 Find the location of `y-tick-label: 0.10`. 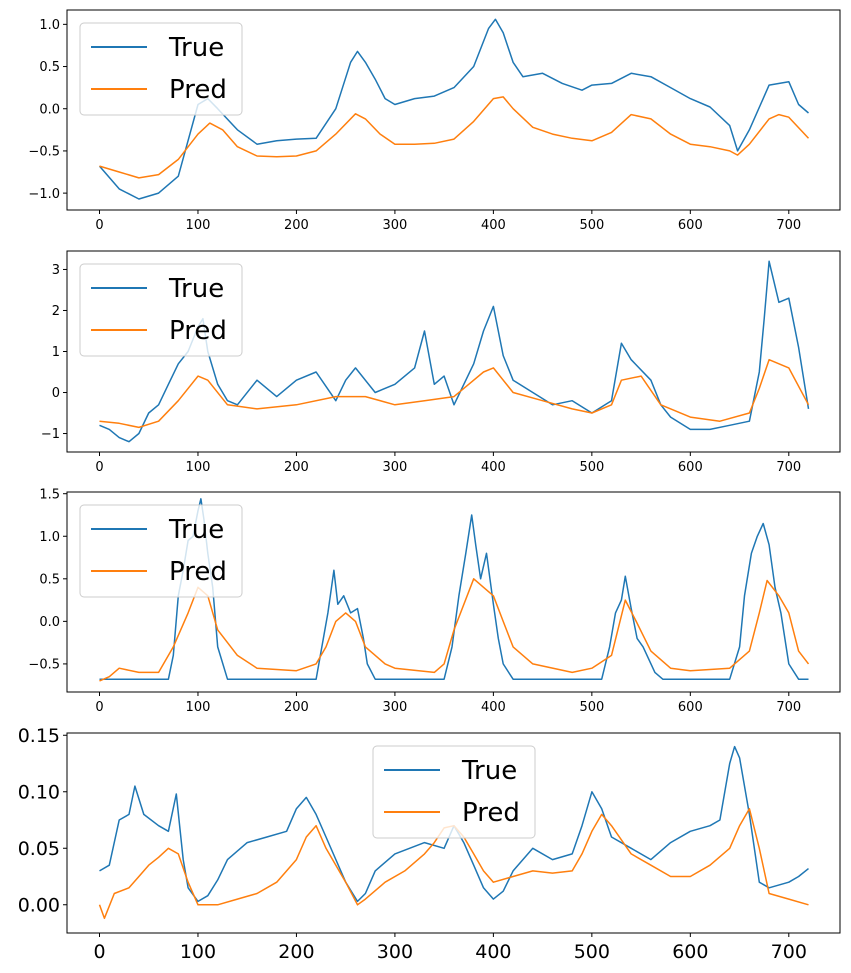

y-tick-label: 0.10 is located at coordinates (39, 793).